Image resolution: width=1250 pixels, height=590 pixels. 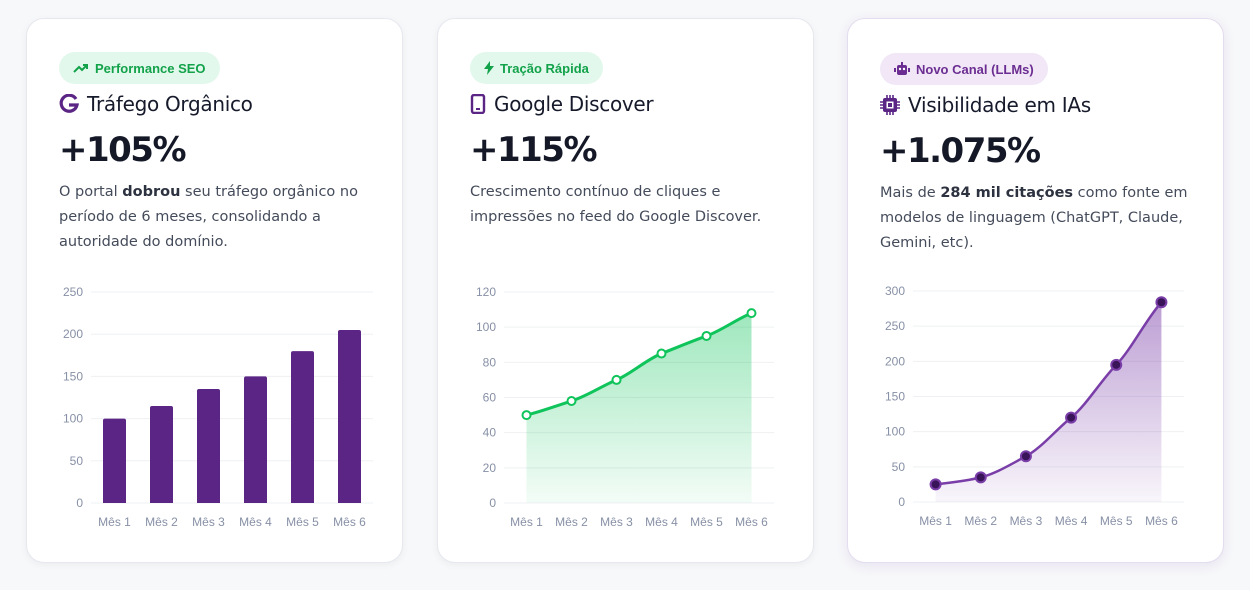 What do you see at coordinates (489, 68) in the screenshot?
I see `lightning-icon` at bounding box center [489, 68].